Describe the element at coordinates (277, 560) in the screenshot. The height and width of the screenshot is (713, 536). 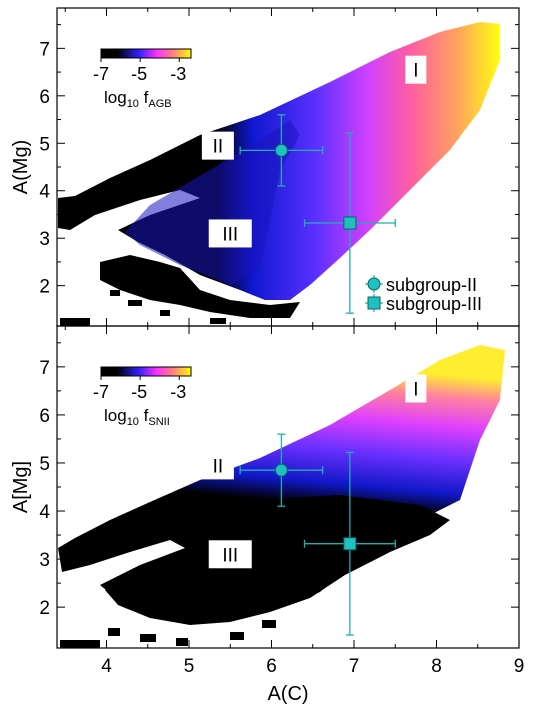
I see `black-region-bottom` at that location.